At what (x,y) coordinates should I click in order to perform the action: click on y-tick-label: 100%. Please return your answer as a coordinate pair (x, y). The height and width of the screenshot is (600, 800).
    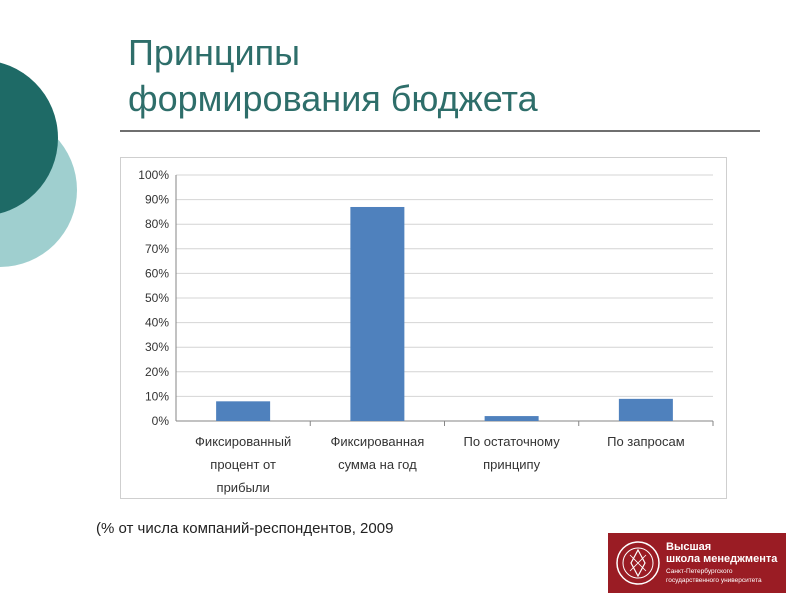
    Looking at the image, I should click on (153, 175).